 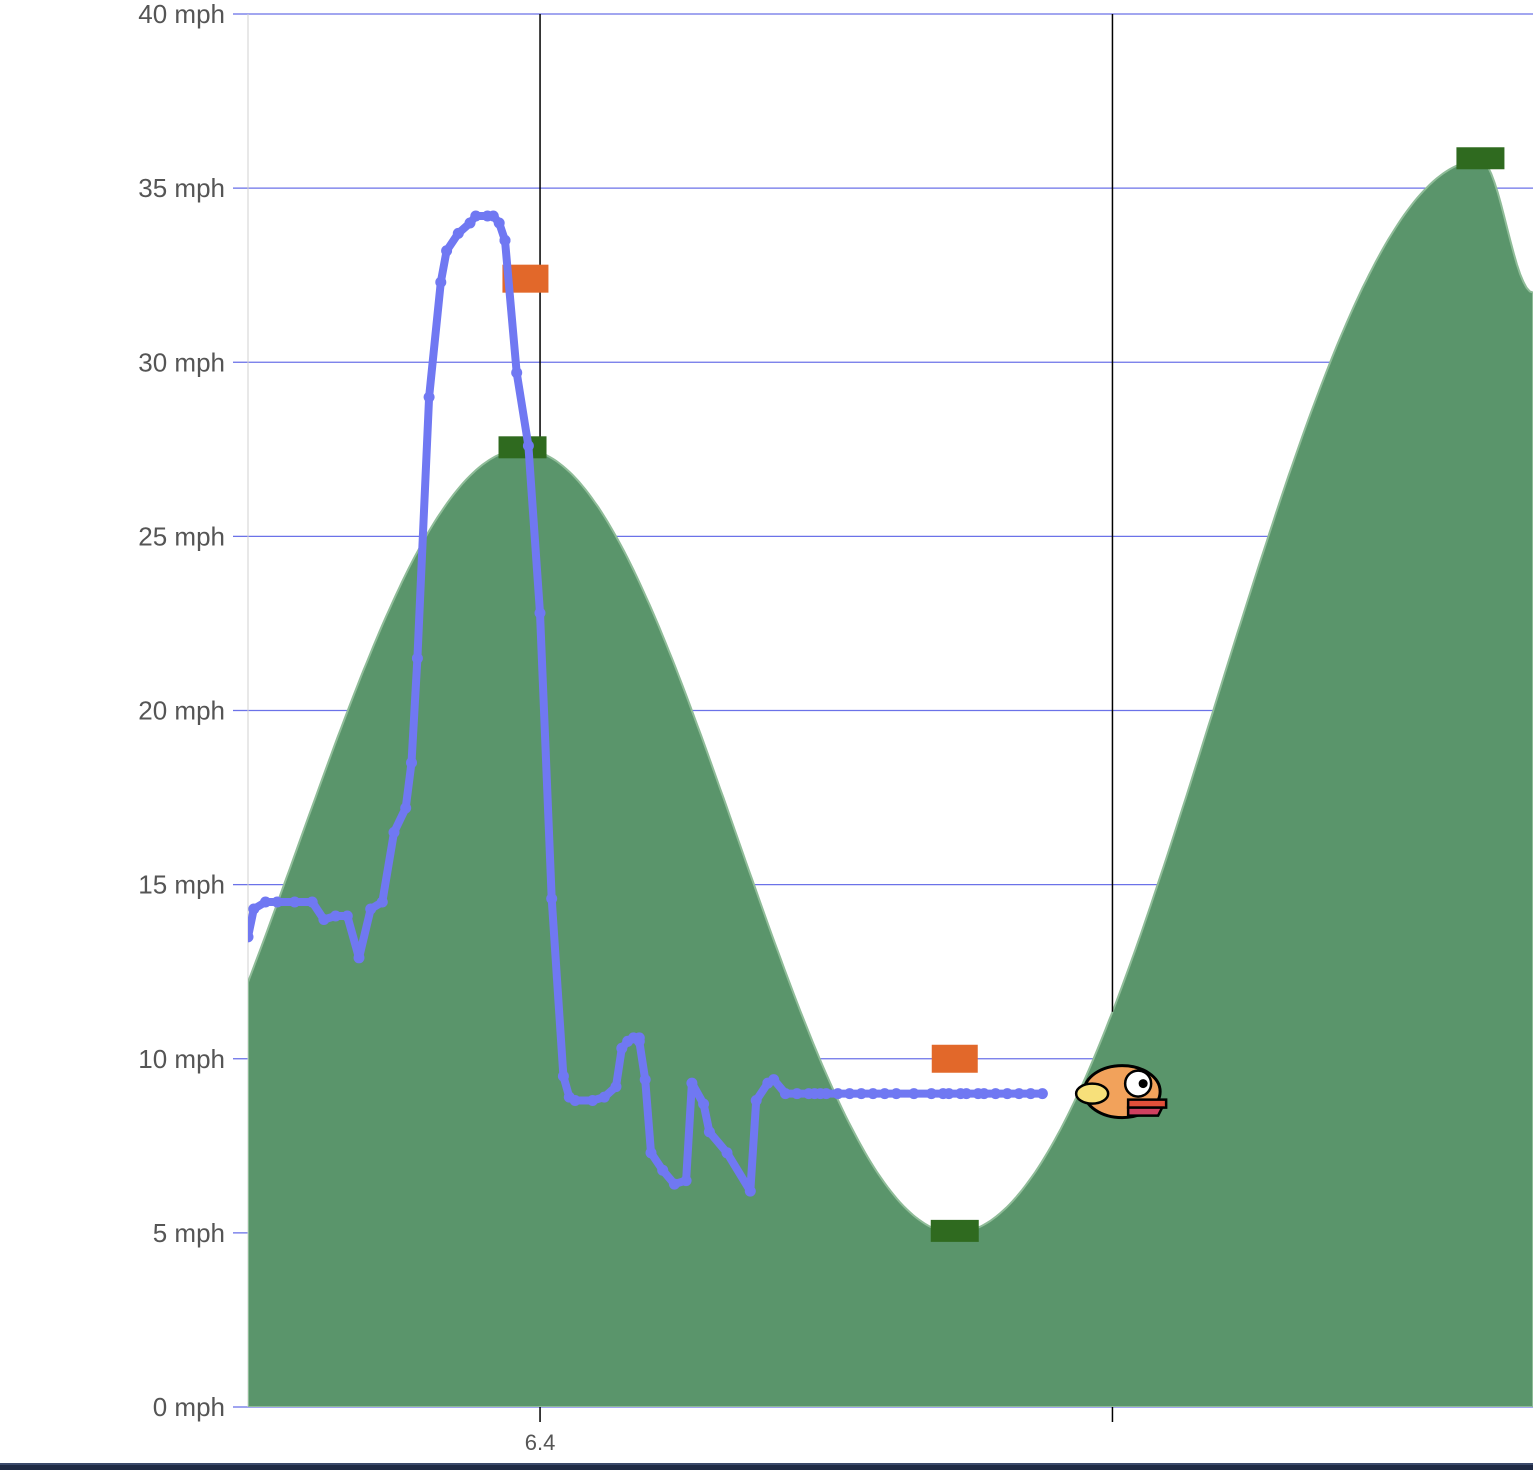 What do you see at coordinates (181, 1059) in the screenshot?
I see `y-tick-label-10: 10 mph` at bounding box center [181, 1059].